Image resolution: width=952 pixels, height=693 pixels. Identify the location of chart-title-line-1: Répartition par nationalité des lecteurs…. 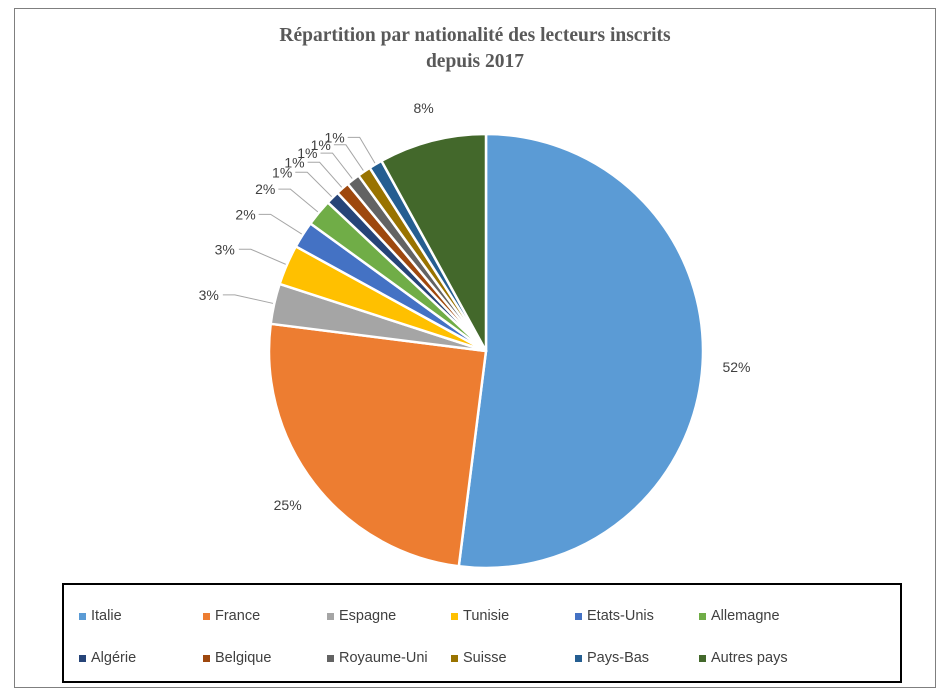
(475, 35).